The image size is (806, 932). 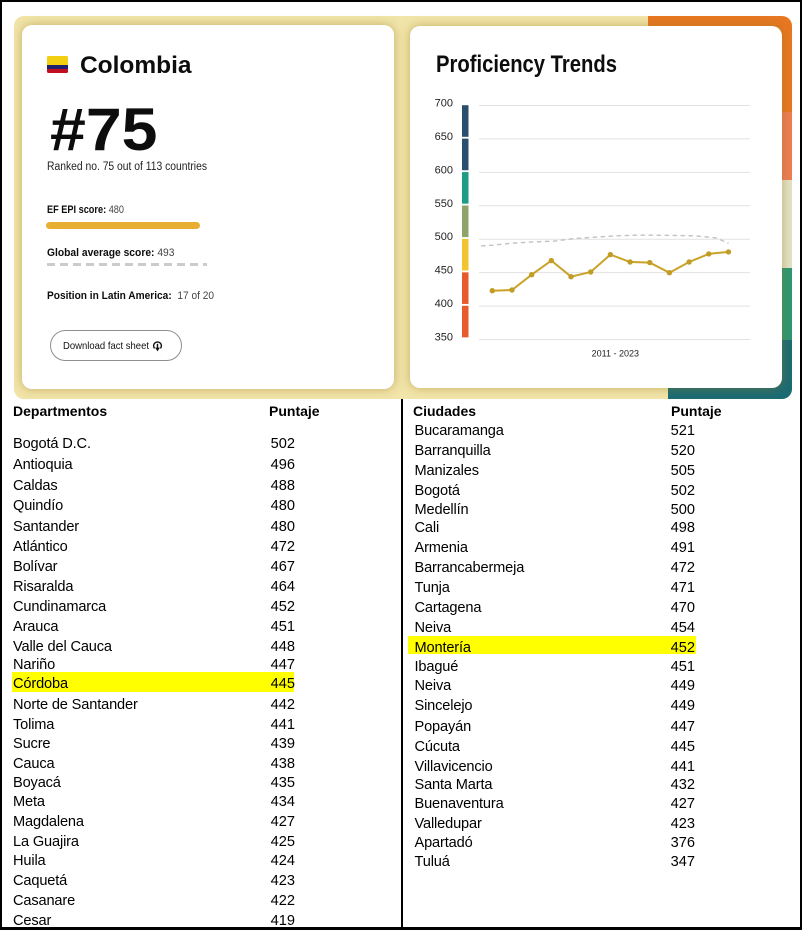 What do you see at coordinates (444, 204) in the screenshot?
I see `svg-text: 550` at bounding box center [444, 204].